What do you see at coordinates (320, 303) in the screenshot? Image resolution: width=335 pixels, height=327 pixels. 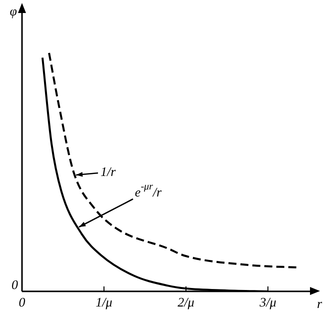 I see `x-axis-title: r` at bounding box center [320, 303].